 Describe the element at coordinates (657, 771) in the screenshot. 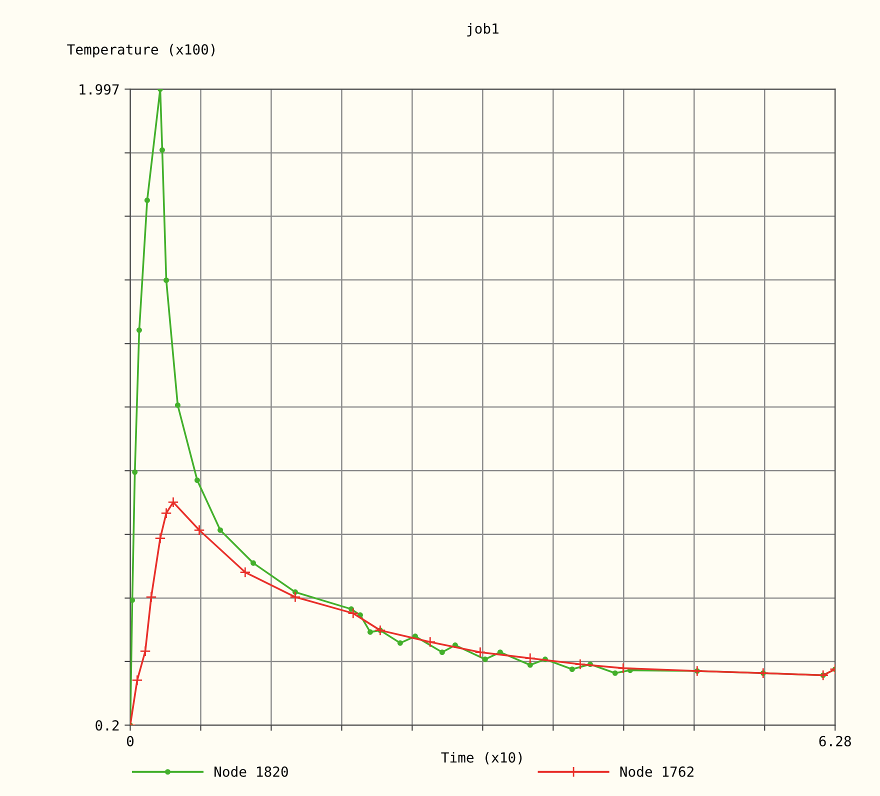

I see `legend-label: Node 1762` at that location.